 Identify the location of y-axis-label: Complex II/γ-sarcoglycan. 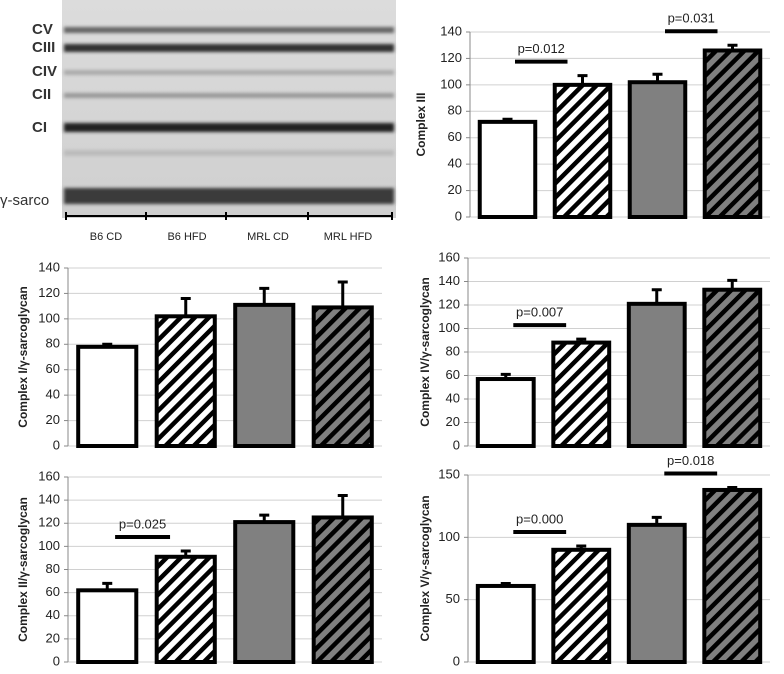
(23, 569).